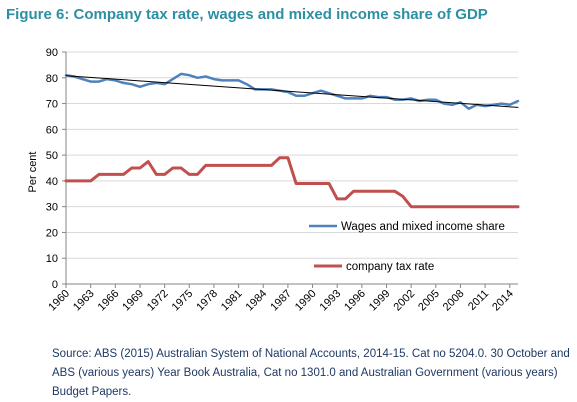  What do you see at coordinates (423, 227) in the screenshot?
I see `legend-label-wages: Wages and mixed income share` at bounding box center [423, 227].